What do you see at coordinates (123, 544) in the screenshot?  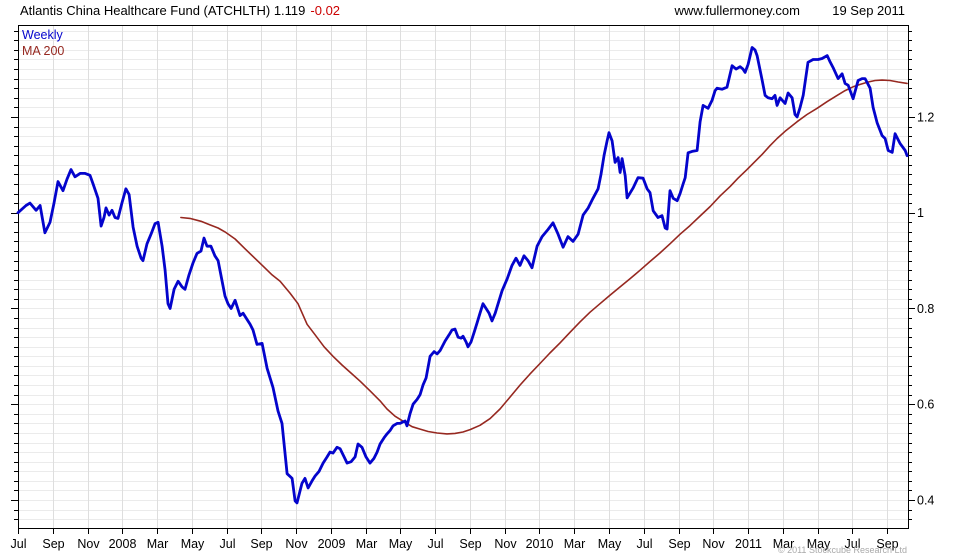 I see `x-tick-label: 2008` at bounding box center [123, 544].